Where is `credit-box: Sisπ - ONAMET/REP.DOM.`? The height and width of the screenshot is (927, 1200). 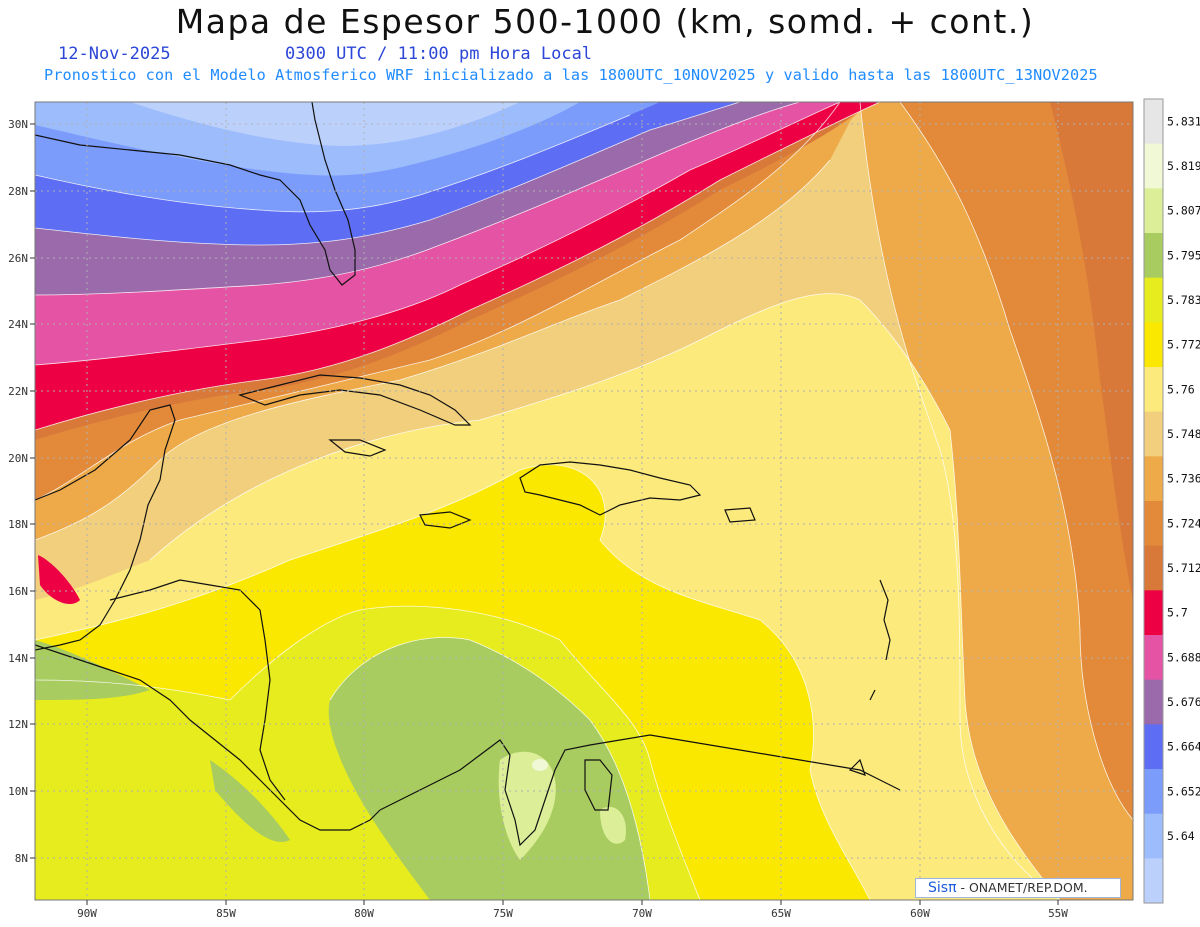
credit-box: Sisπ - ONAMET/REP.DOM. is located at coordinates (1018, 888).